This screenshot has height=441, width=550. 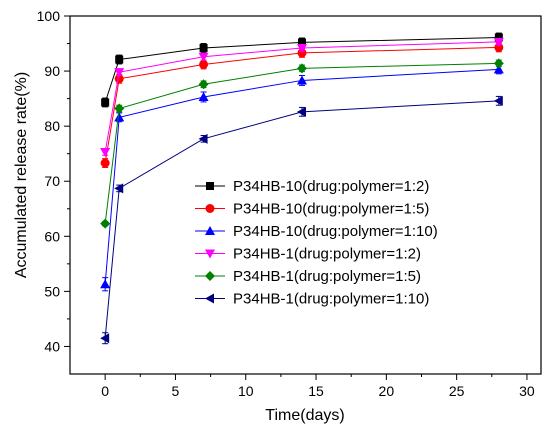 What do you see at coordinates (316, 391) in the screenshot?
I see `x-tick-label: 15` at bounding box center [316, 391].